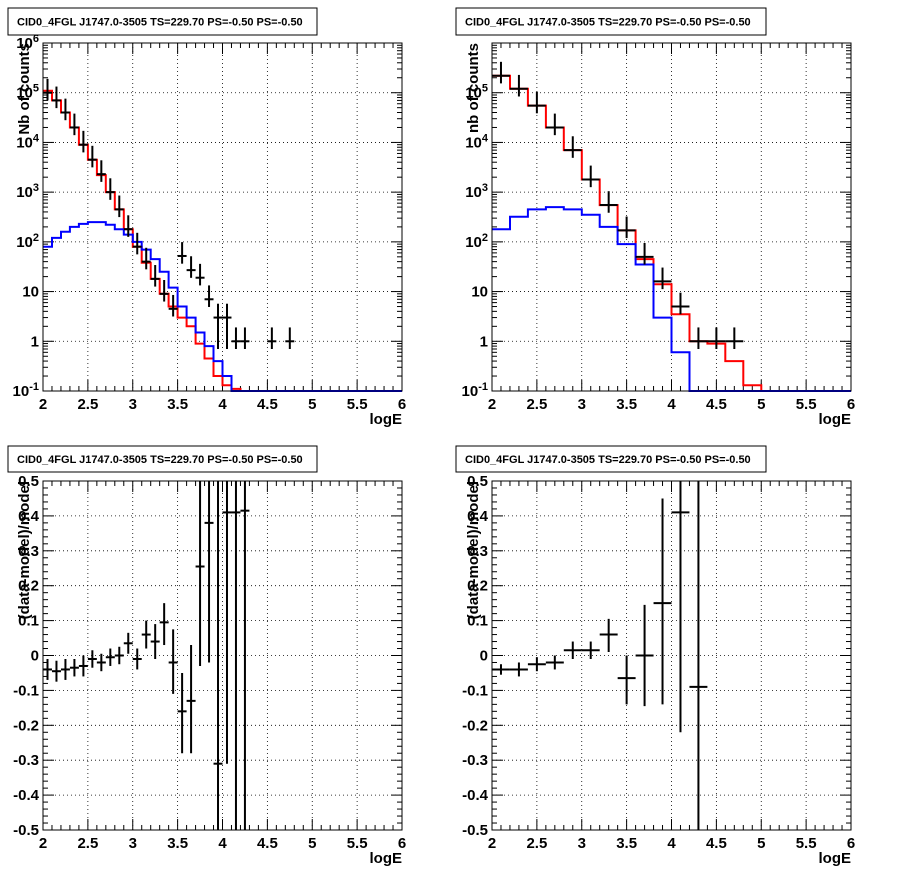 This screenshot has width=898, height=875. What do you see at coordinates (27, 42) in the screenshot?
I see `y-tick-label: 10⁶` at bounding box center [27, 42].